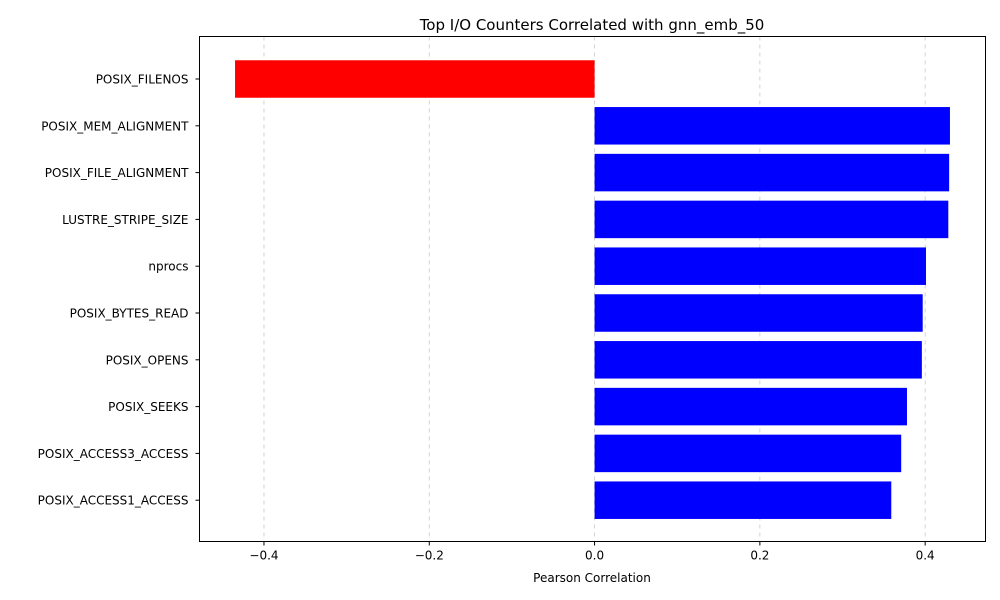  Describe the element at coordinates (117, 173) in the screenshot. I see `y-tick-label: POSIX_FILE_ALIGNMENT` at that location.